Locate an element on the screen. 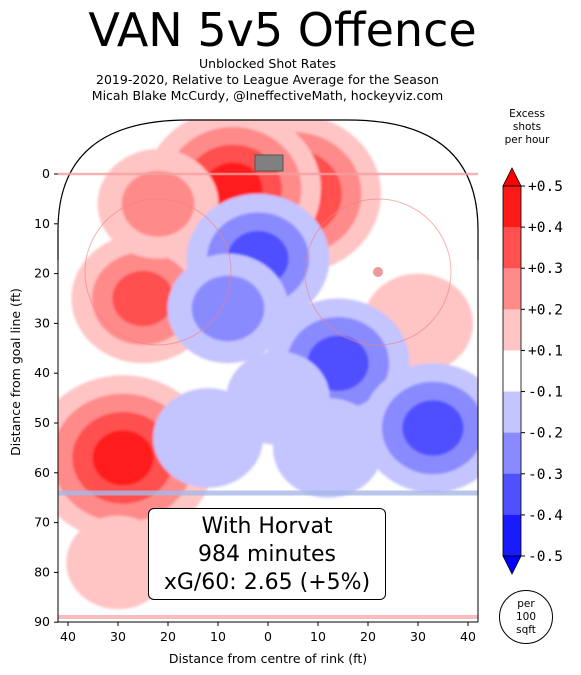  colorbar-tick-label: -0.1 is located at coordinates (545, 393).